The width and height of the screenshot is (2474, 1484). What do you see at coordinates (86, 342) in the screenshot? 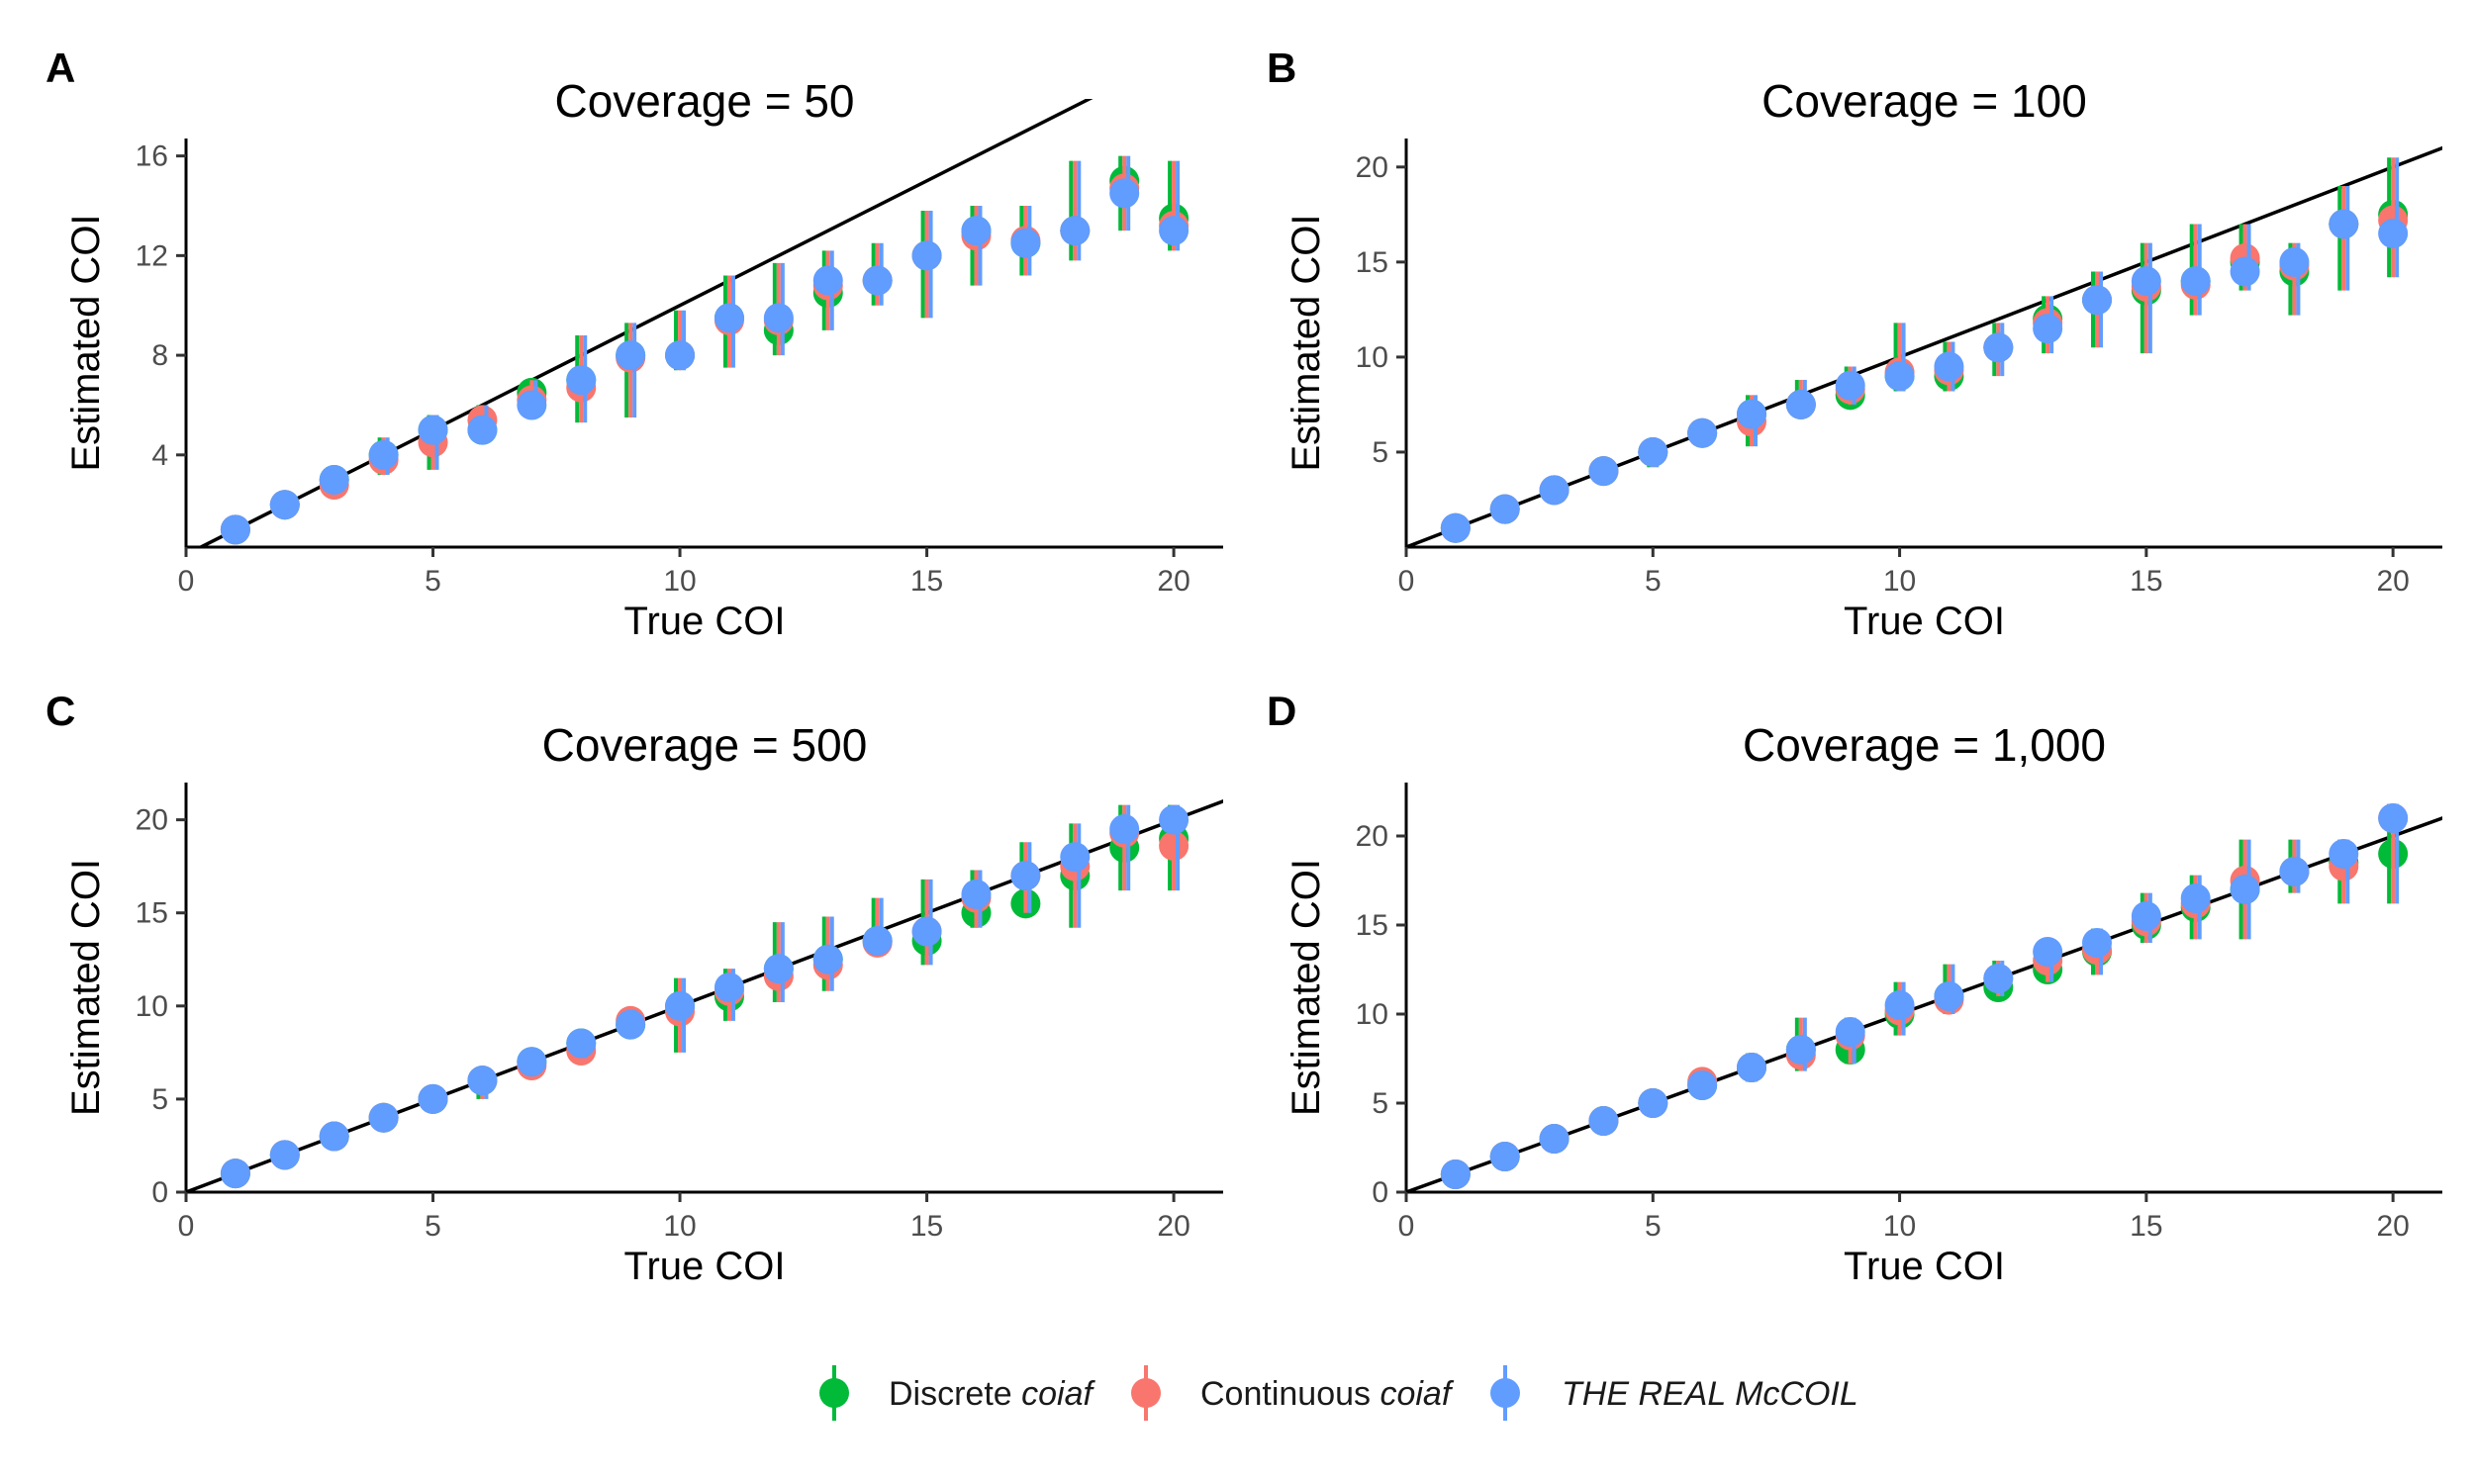
I see `y-axis-label-a: Estimated COI` at bounding box center [86, 342].